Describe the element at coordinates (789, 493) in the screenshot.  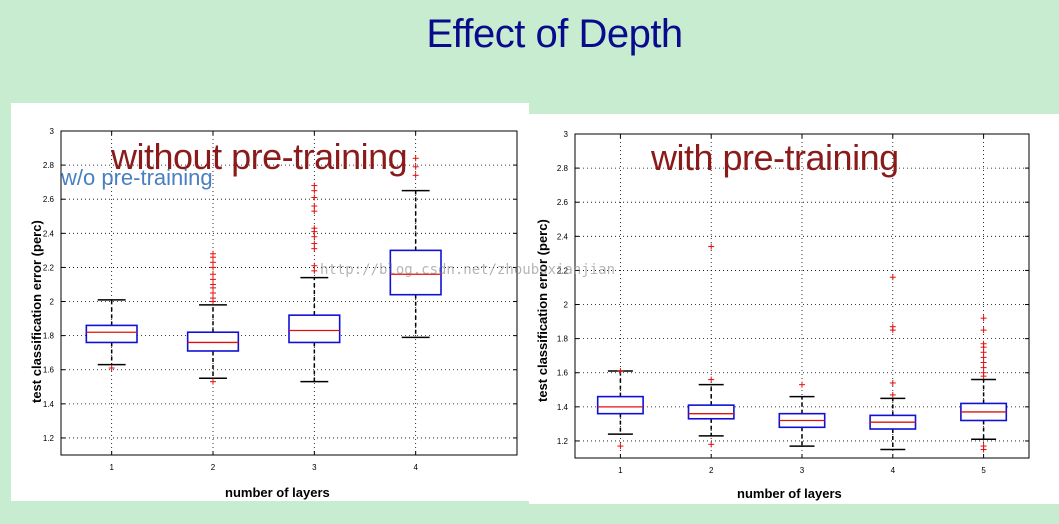
I see `x-axis-label-right: number of layers` at that location.